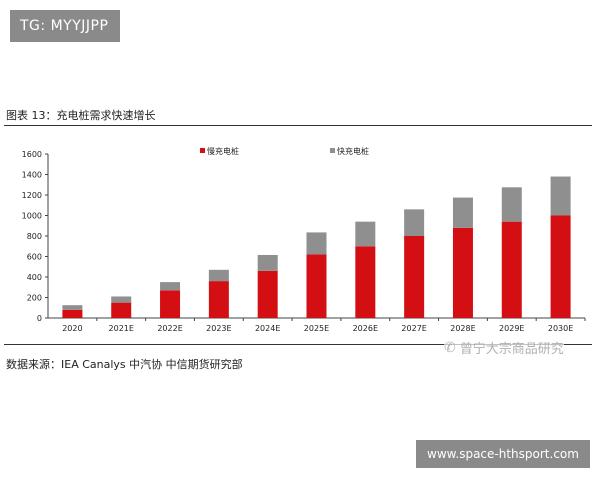 The height and width of the screenshot is (480, 600). What do you see at coordinates (169, 328) in the screenshot?
I see `x-tick-label: 2022E` at bounding box center [169, 328].